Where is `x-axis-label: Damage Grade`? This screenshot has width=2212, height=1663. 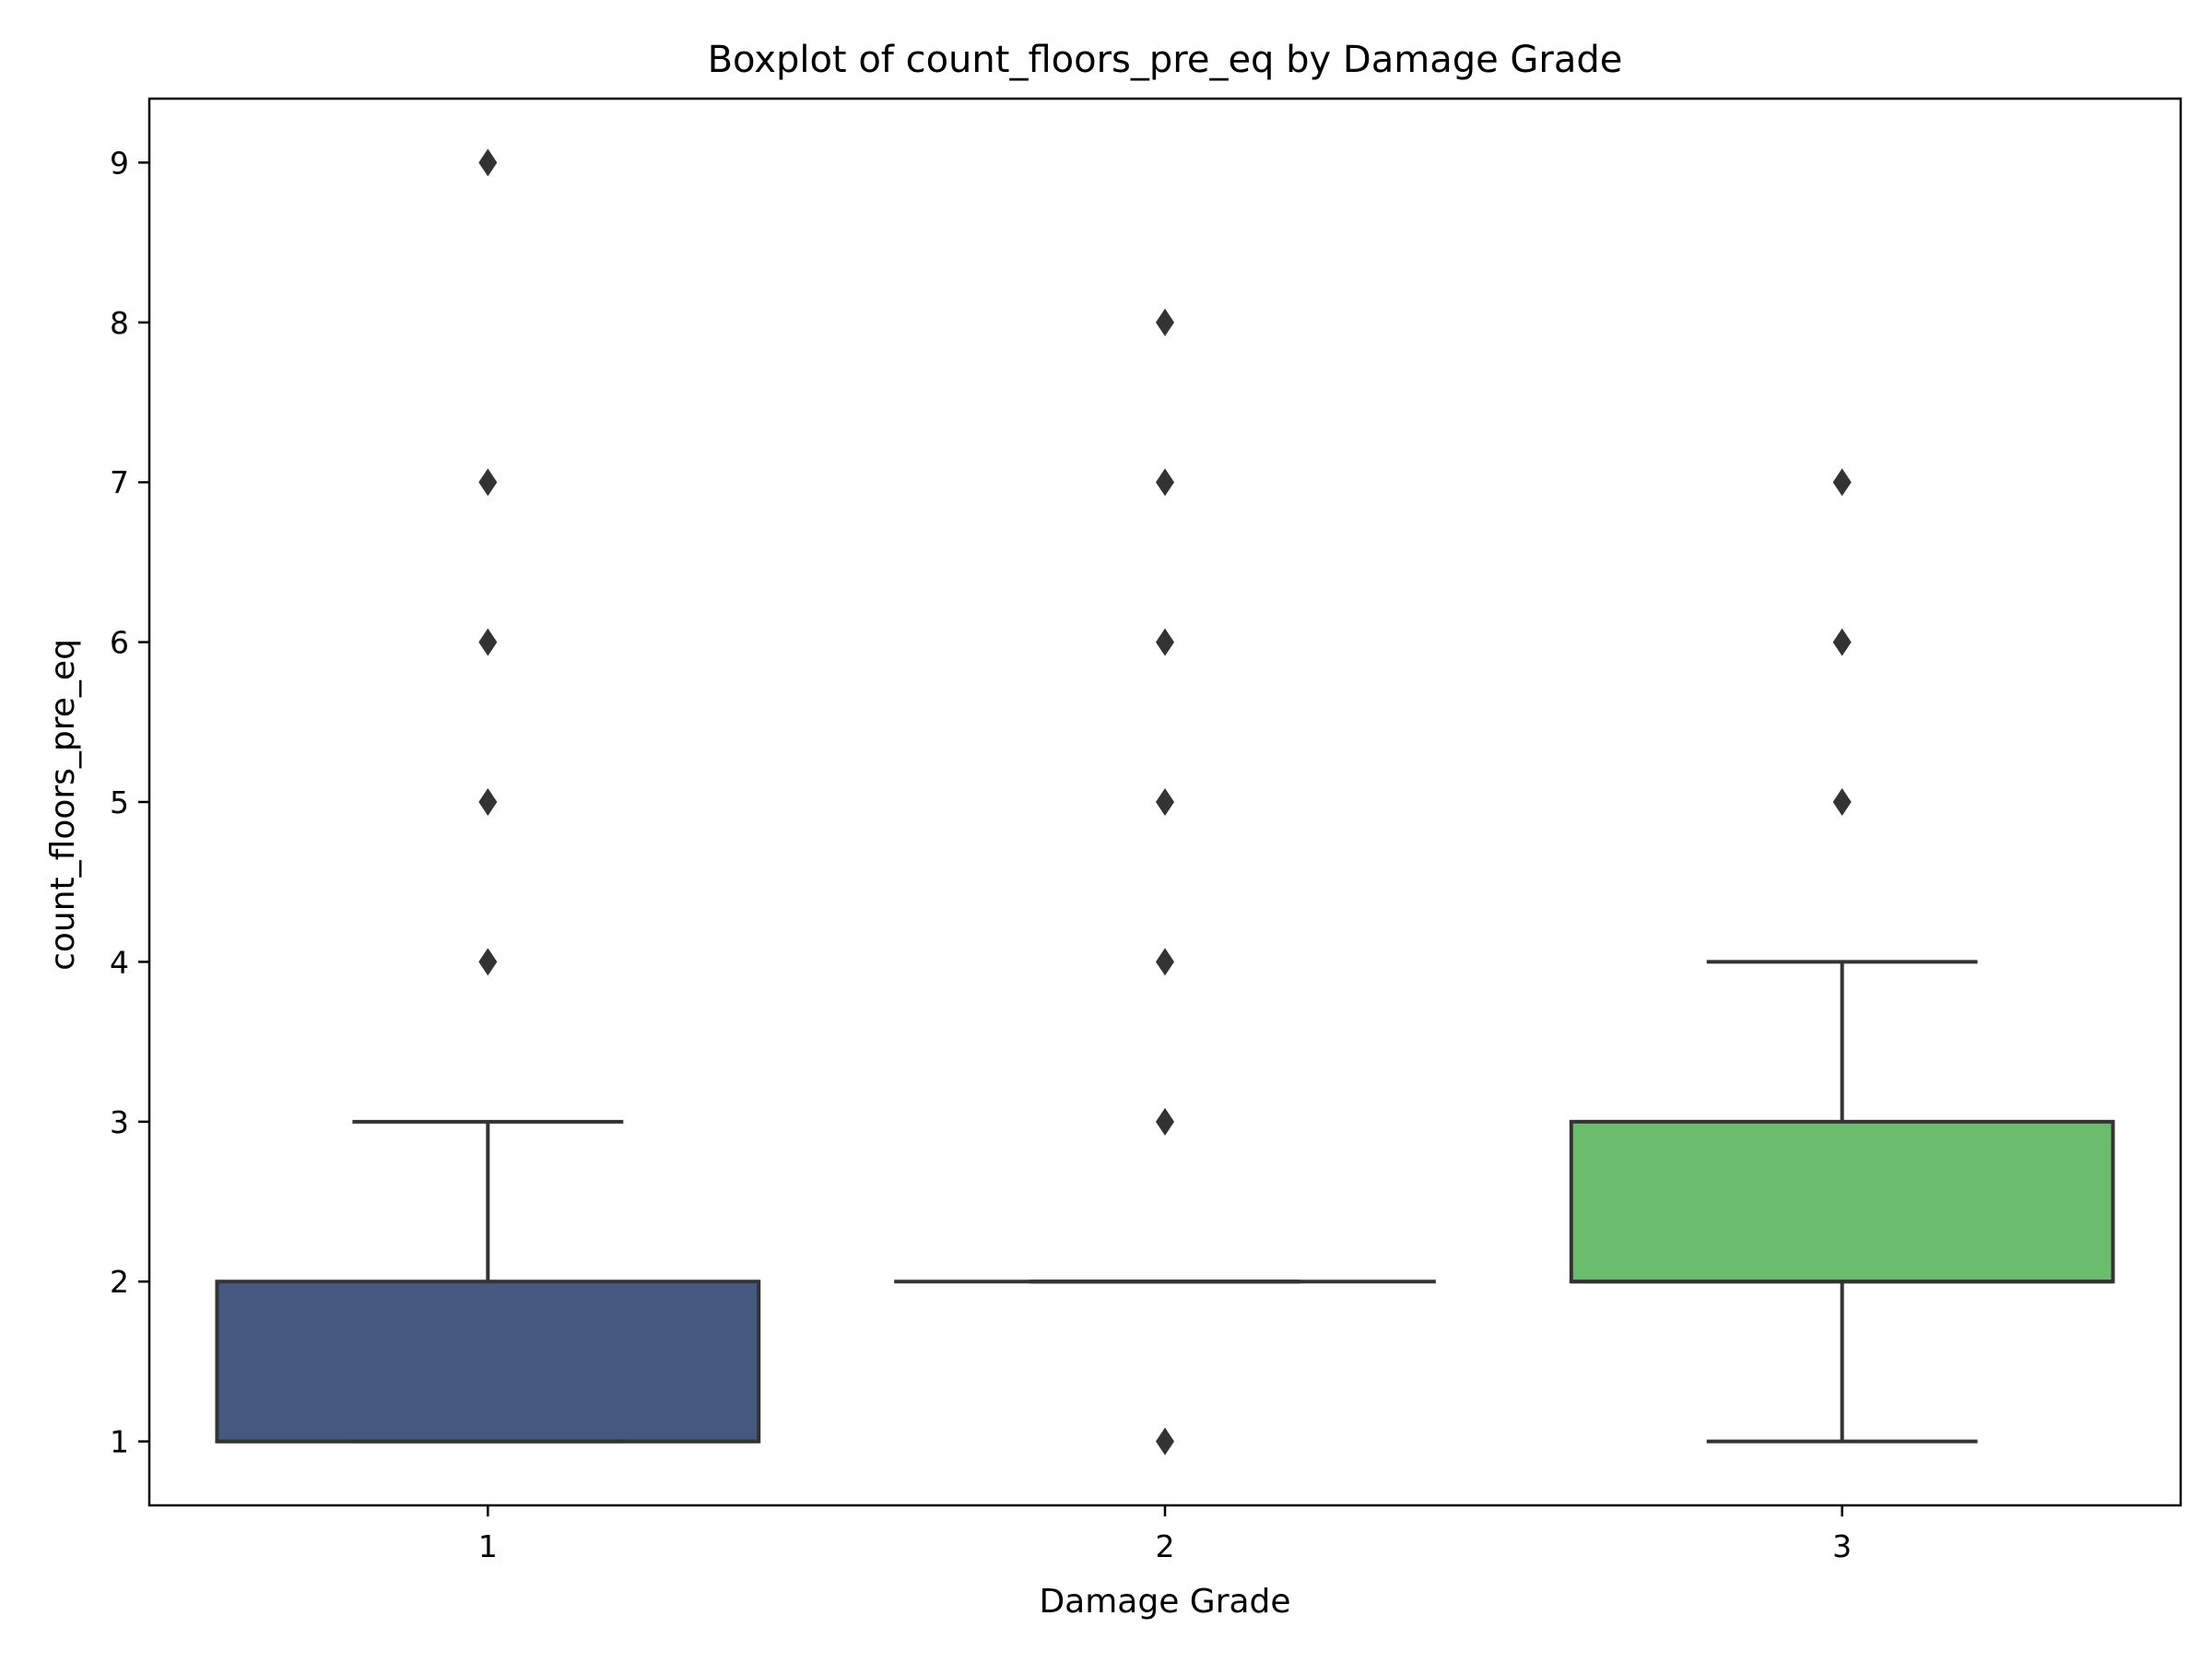 x-axis-label: Damage Grade is located at coordinates (1164, 1602).